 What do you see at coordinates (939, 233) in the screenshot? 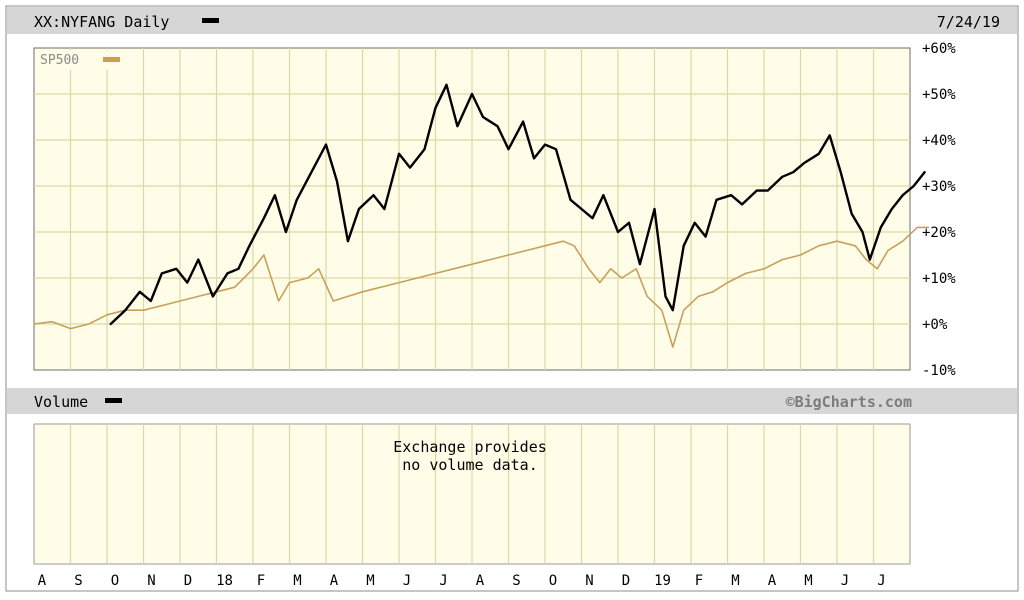
I see `y-tick-label: +20%` at bounding box center [939, 233].